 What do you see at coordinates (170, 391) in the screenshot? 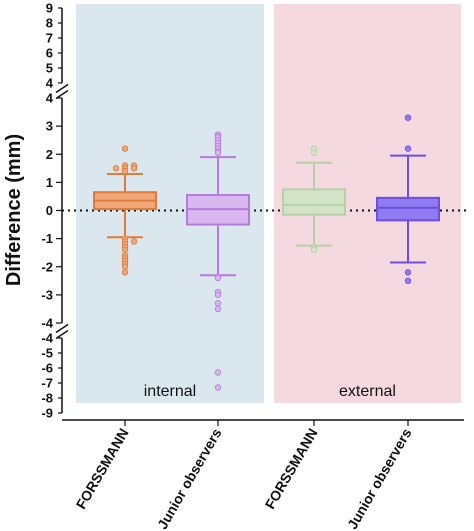
I see `panel-label-internal: internal` at bounding box center [170, 391].